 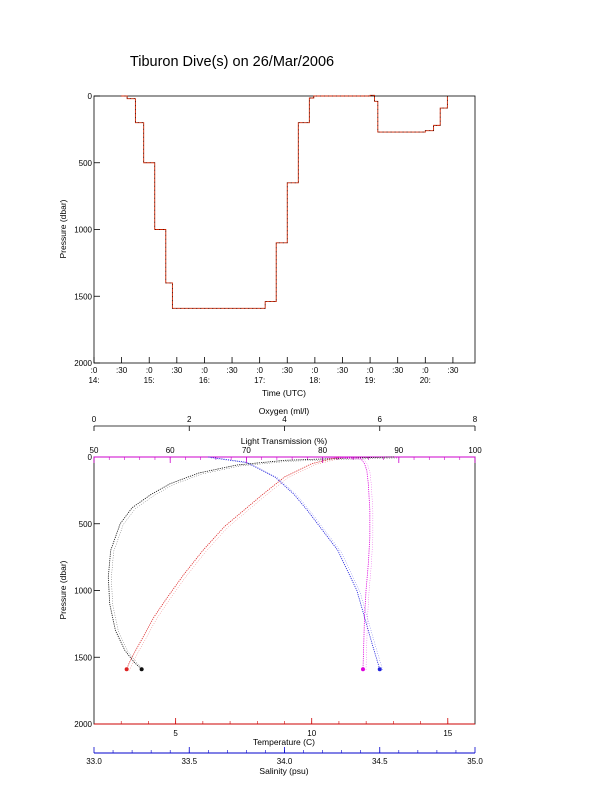 What do you see at coordinates (447, 733) in the screenshot?
I see `temperature-tick-label: 15` at bounding box center [447, 733].